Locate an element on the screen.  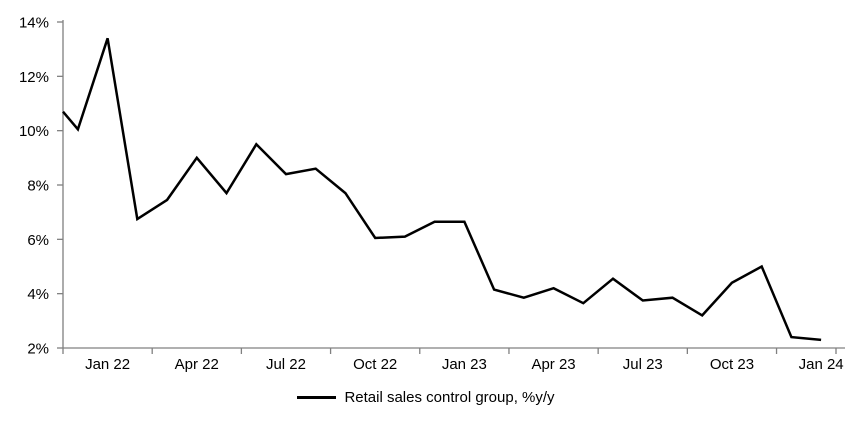
legend-series-label: Retail sales control group, %y/y is located at coordinates (449, 397).